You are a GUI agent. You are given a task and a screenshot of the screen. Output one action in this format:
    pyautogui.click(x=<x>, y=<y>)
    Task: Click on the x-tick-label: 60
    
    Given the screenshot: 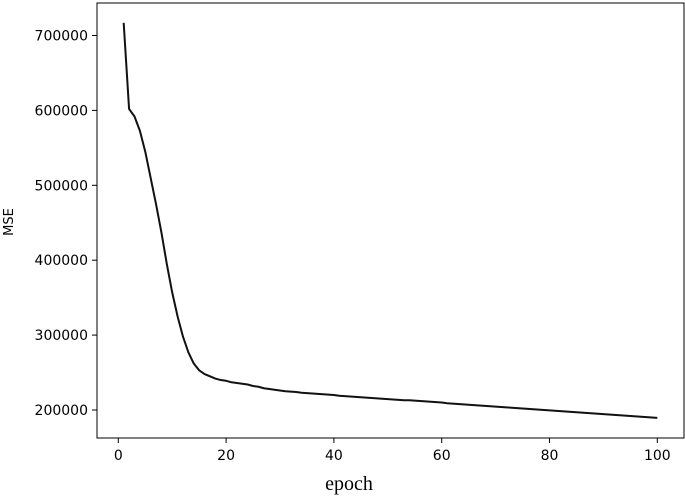 What is the action you would take?
    pyautogui.click(x=442, y=456)
    